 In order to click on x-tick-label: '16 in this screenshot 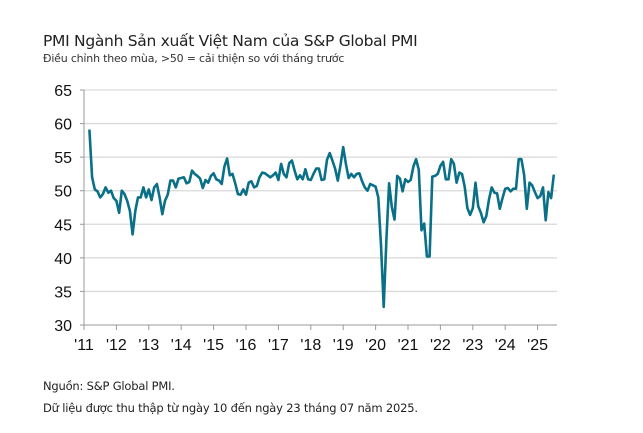, I will do `click(246, 345)`.